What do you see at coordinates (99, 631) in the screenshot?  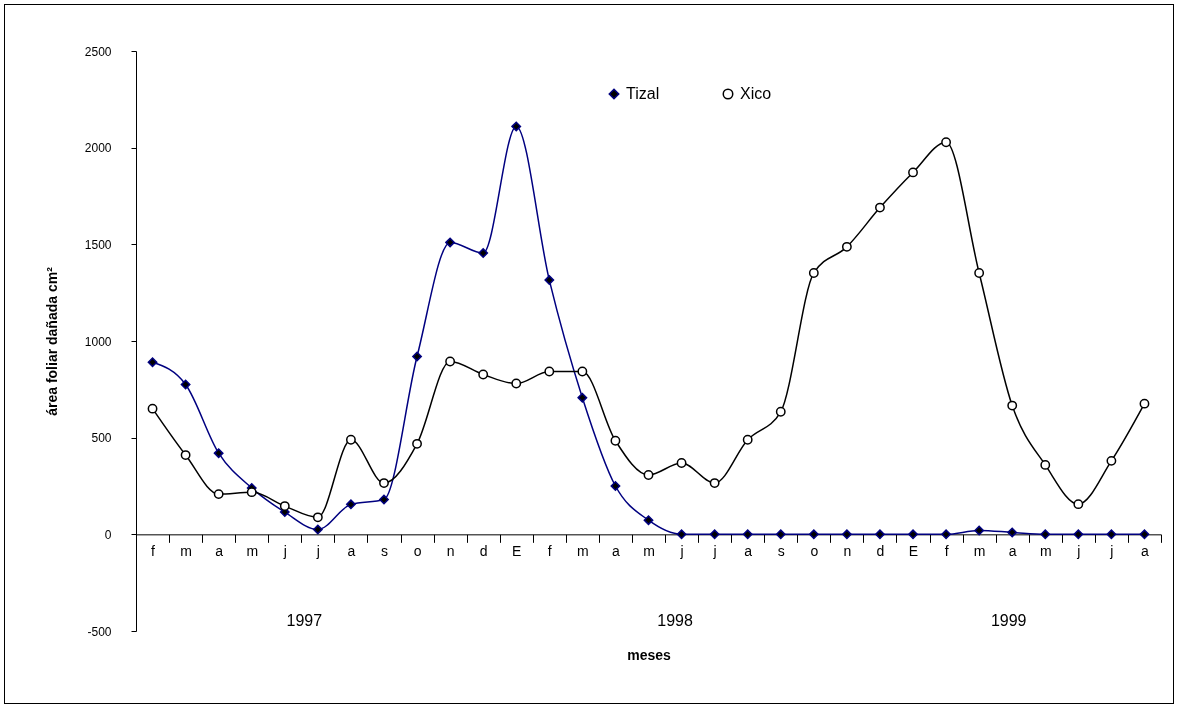 I see `y-tick-label: -500` at bounding box center [99, 631].